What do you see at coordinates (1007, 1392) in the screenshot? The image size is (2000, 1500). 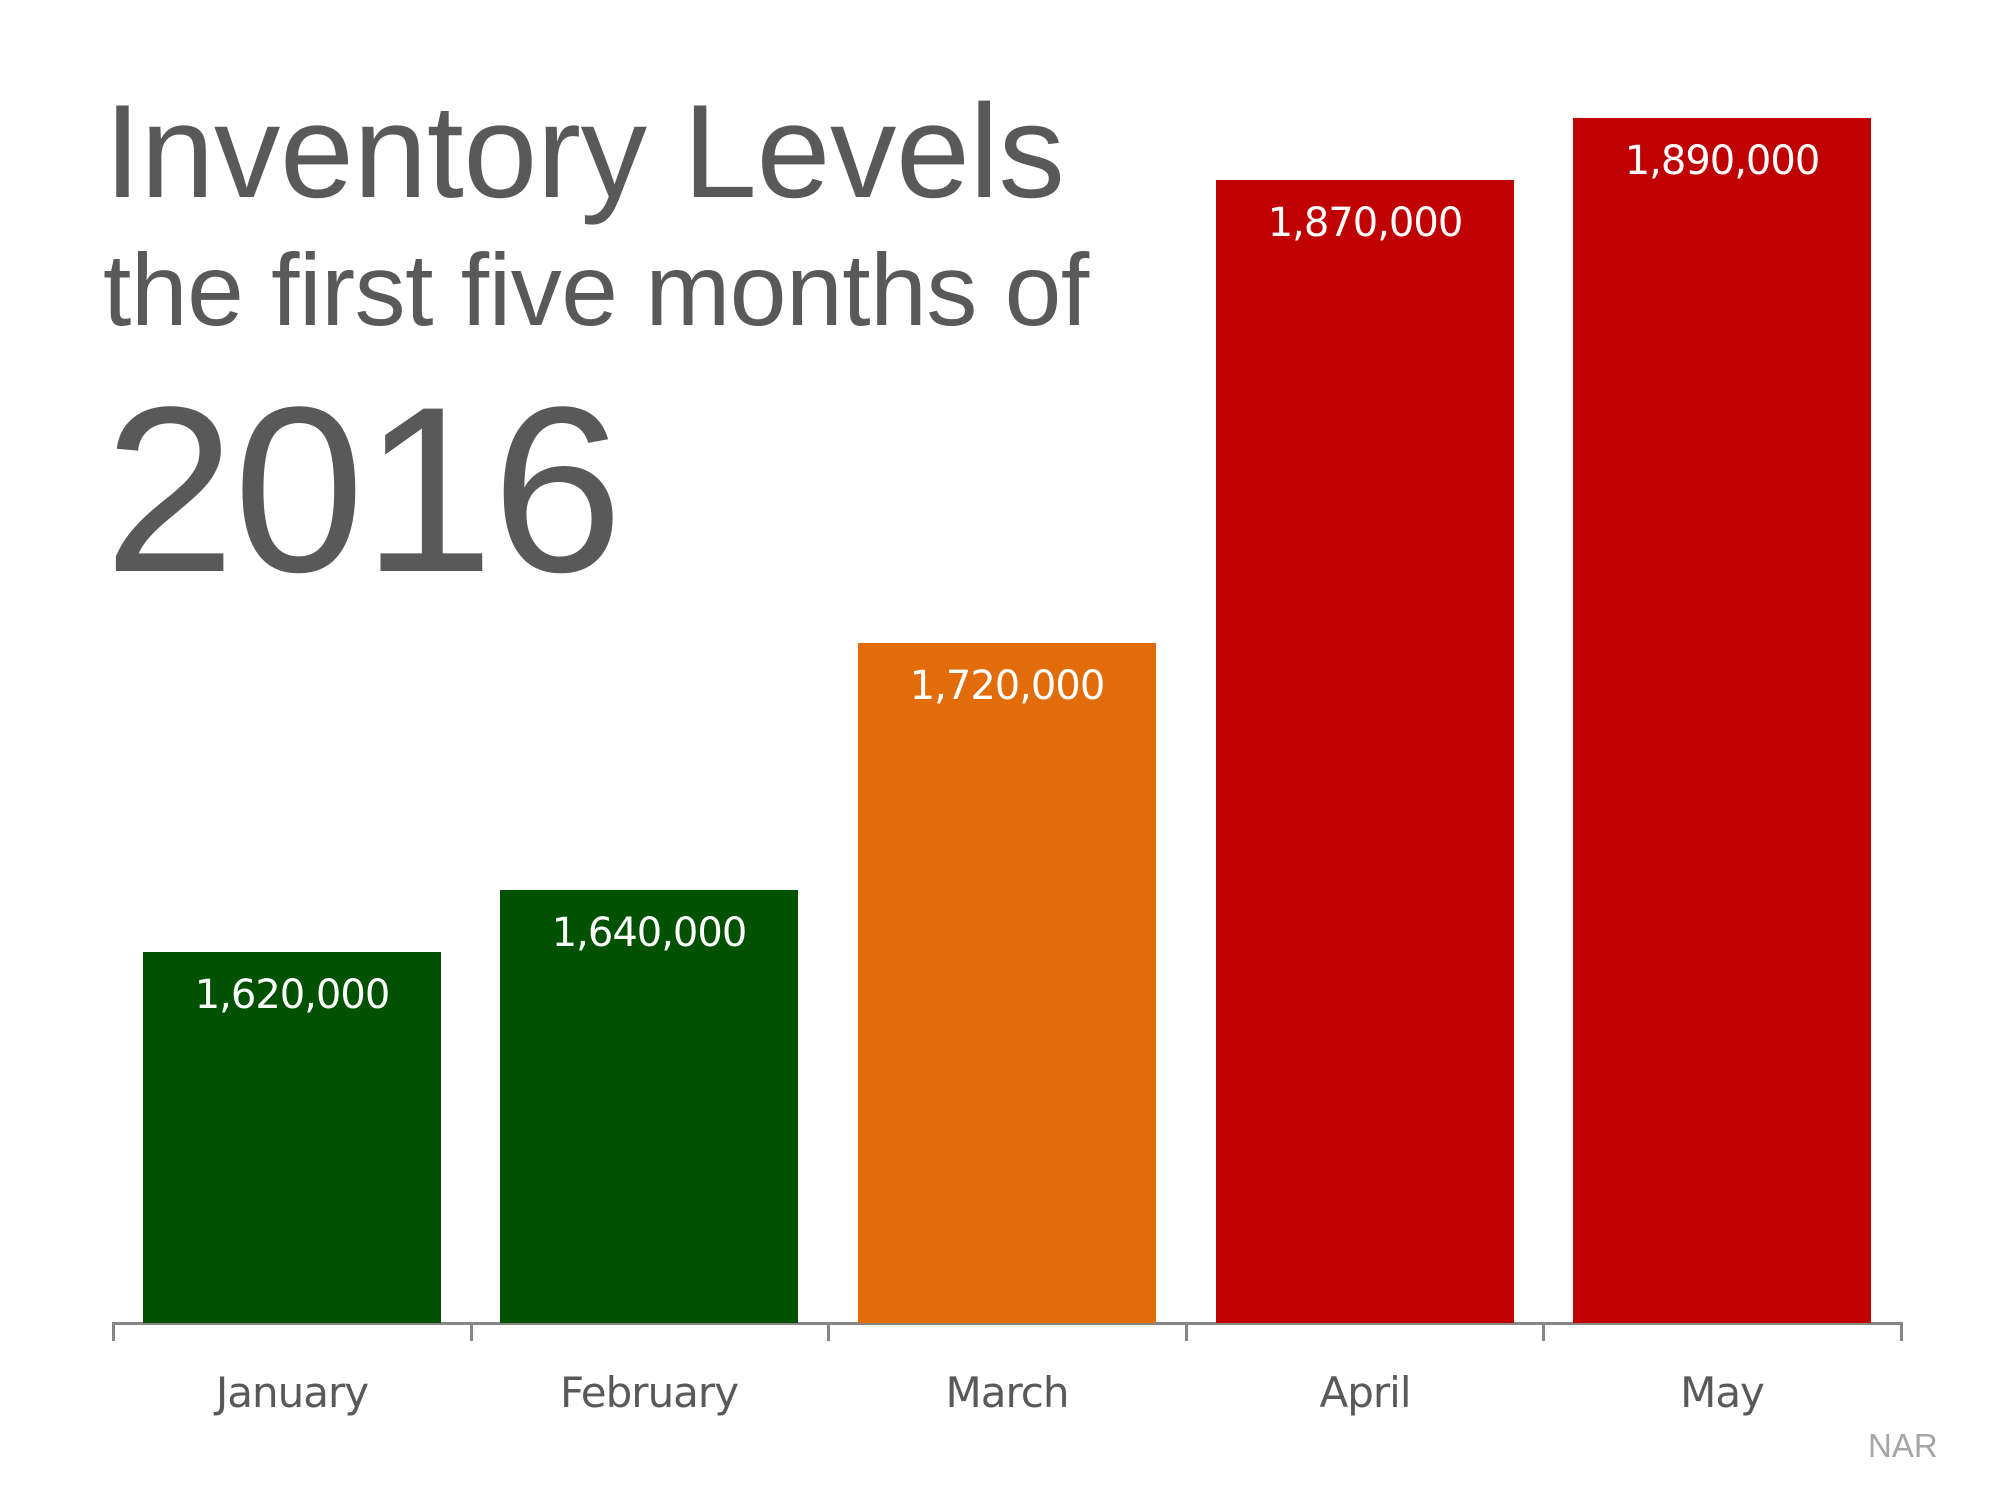 I see `x-axis-label-march: March` at bounding box center [1007, 1392].